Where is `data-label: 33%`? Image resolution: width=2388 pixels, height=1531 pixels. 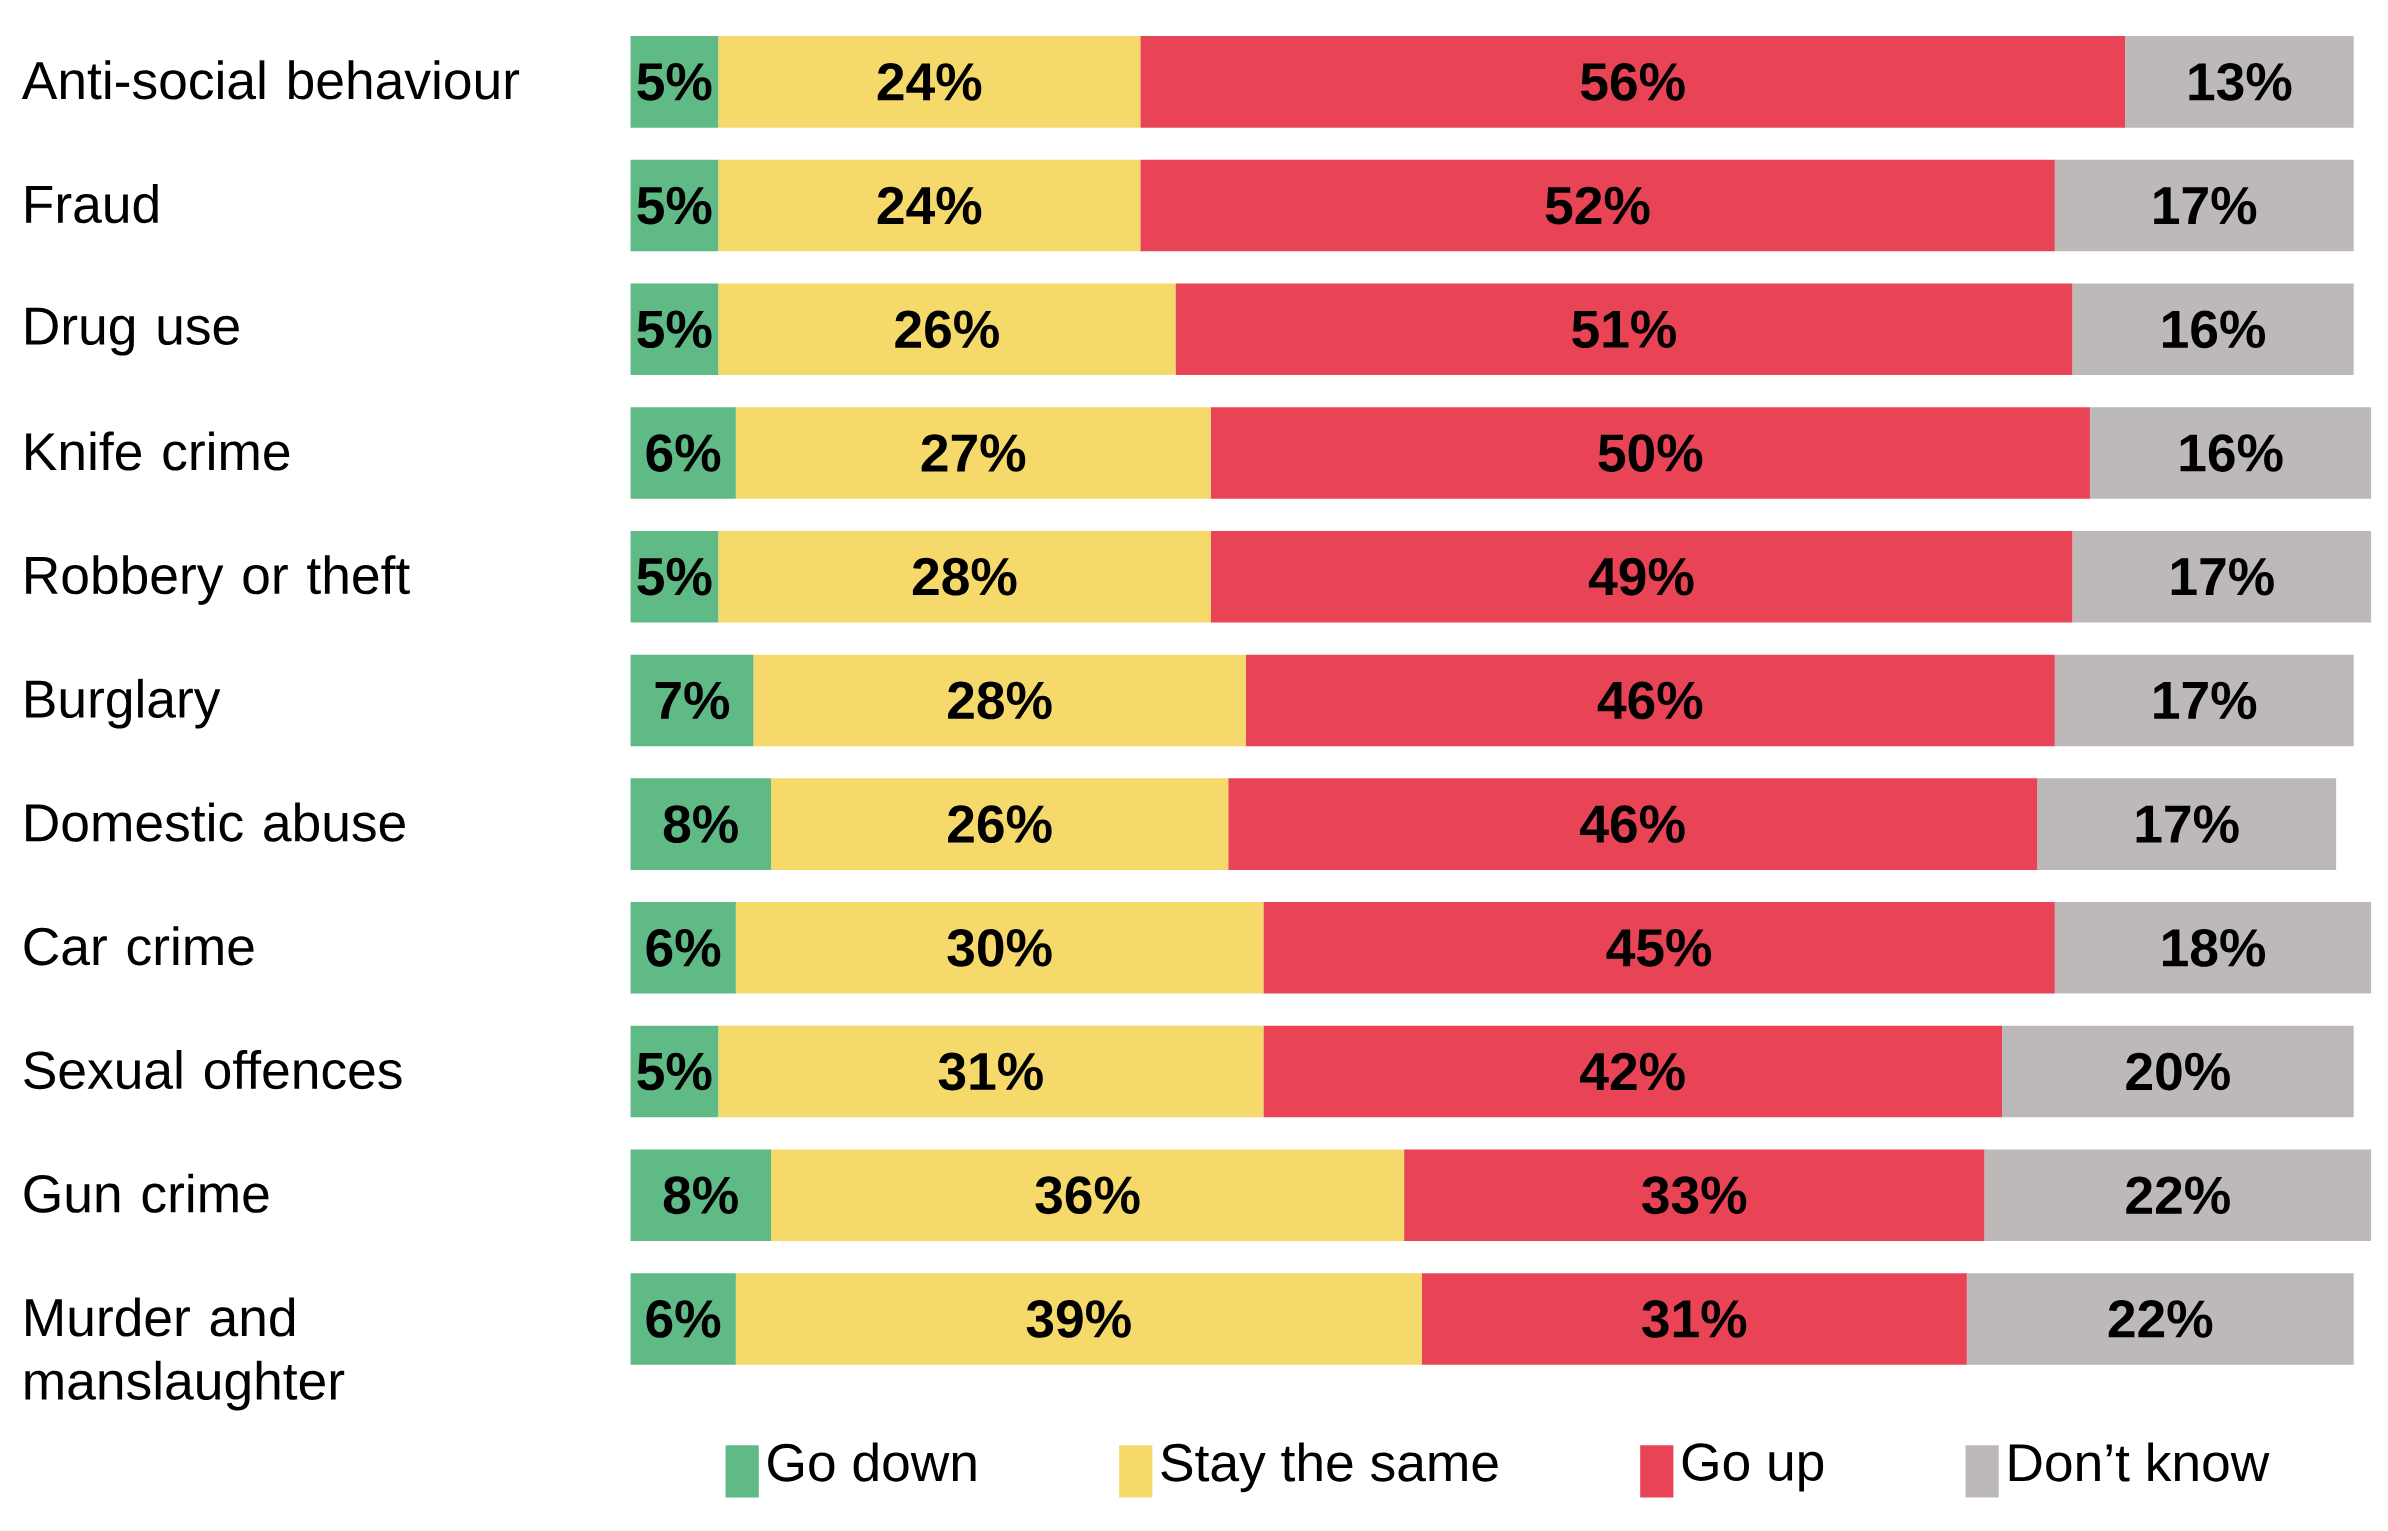
data-label: 33% is located at coordinates (1694, 1195).